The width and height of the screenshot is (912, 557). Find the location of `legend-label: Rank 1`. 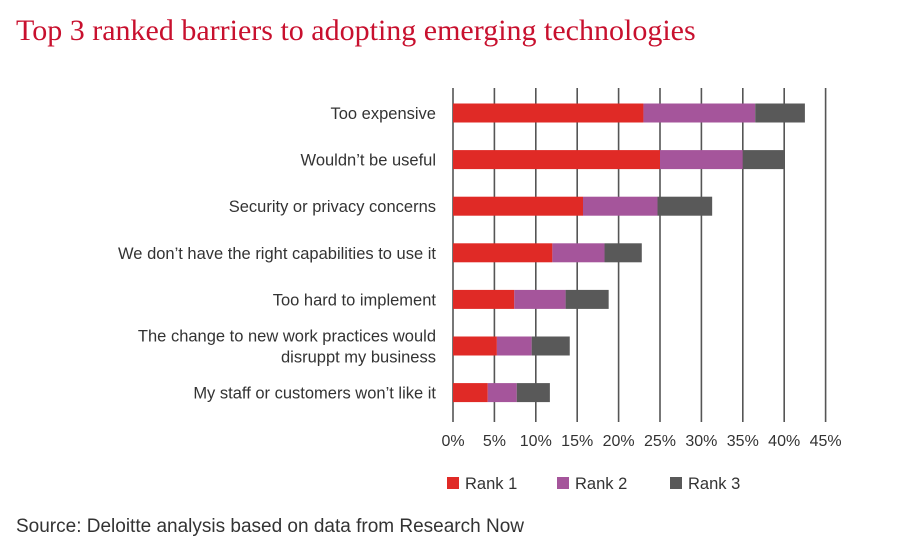

legend-label: Rank 1 is located at coordinates (491, 484).